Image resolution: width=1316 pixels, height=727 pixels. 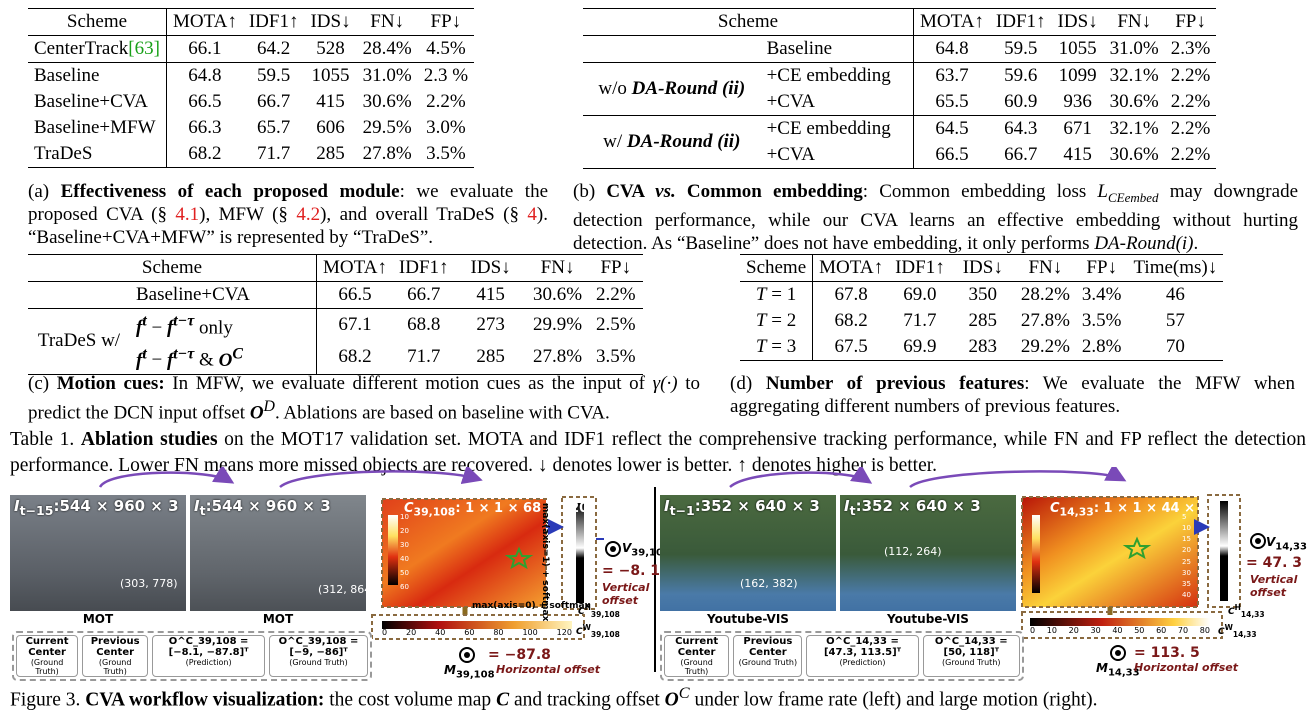 I want to click on table-d-header-scheme: Scheme, so click(x=777, y=268).